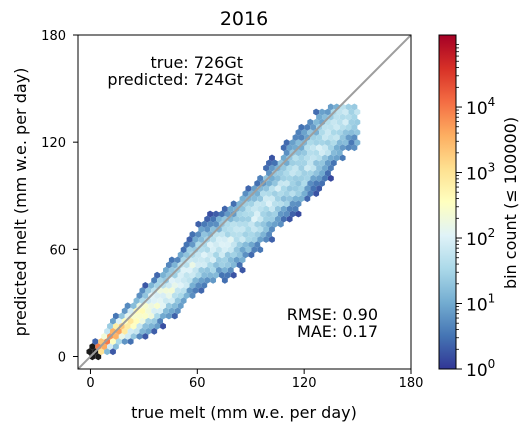  I want to click on colorbar-ticks: 10⁰ 10¹ 10² 10³ 10⁴, so click(475, 212).